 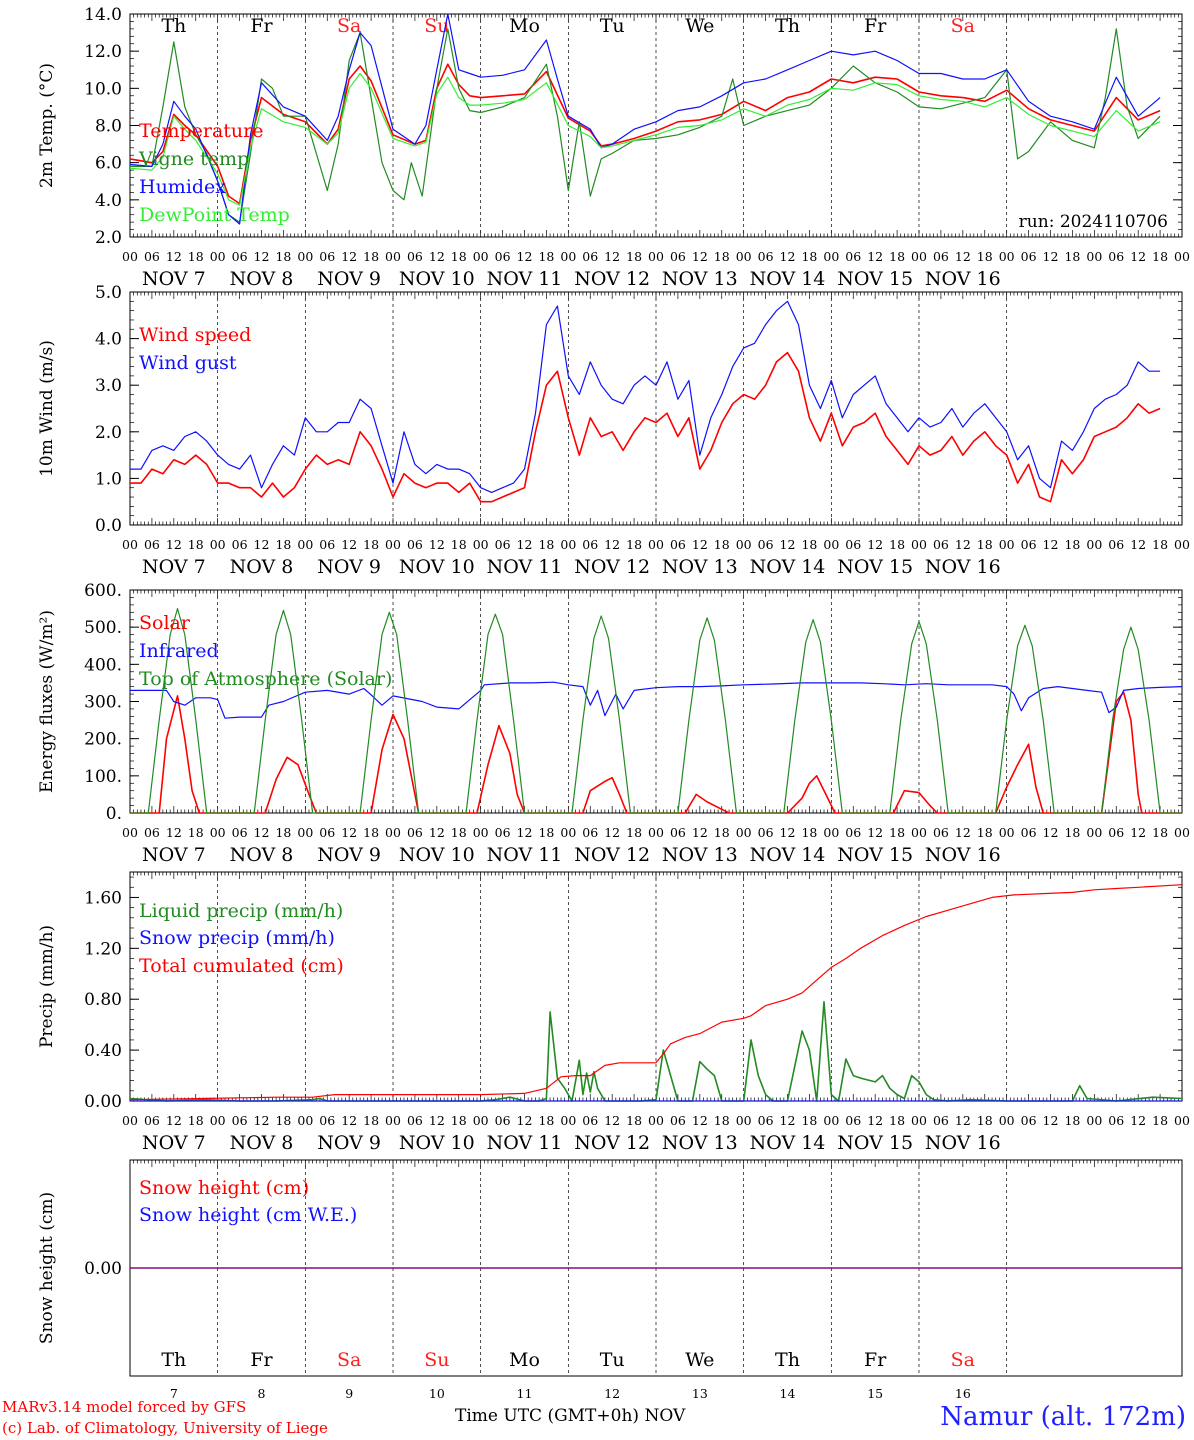 What do you see at coordinates (103, 703) in the screenshot?
I see `y-tick-label: 300.` at bounding box center [103, 703].